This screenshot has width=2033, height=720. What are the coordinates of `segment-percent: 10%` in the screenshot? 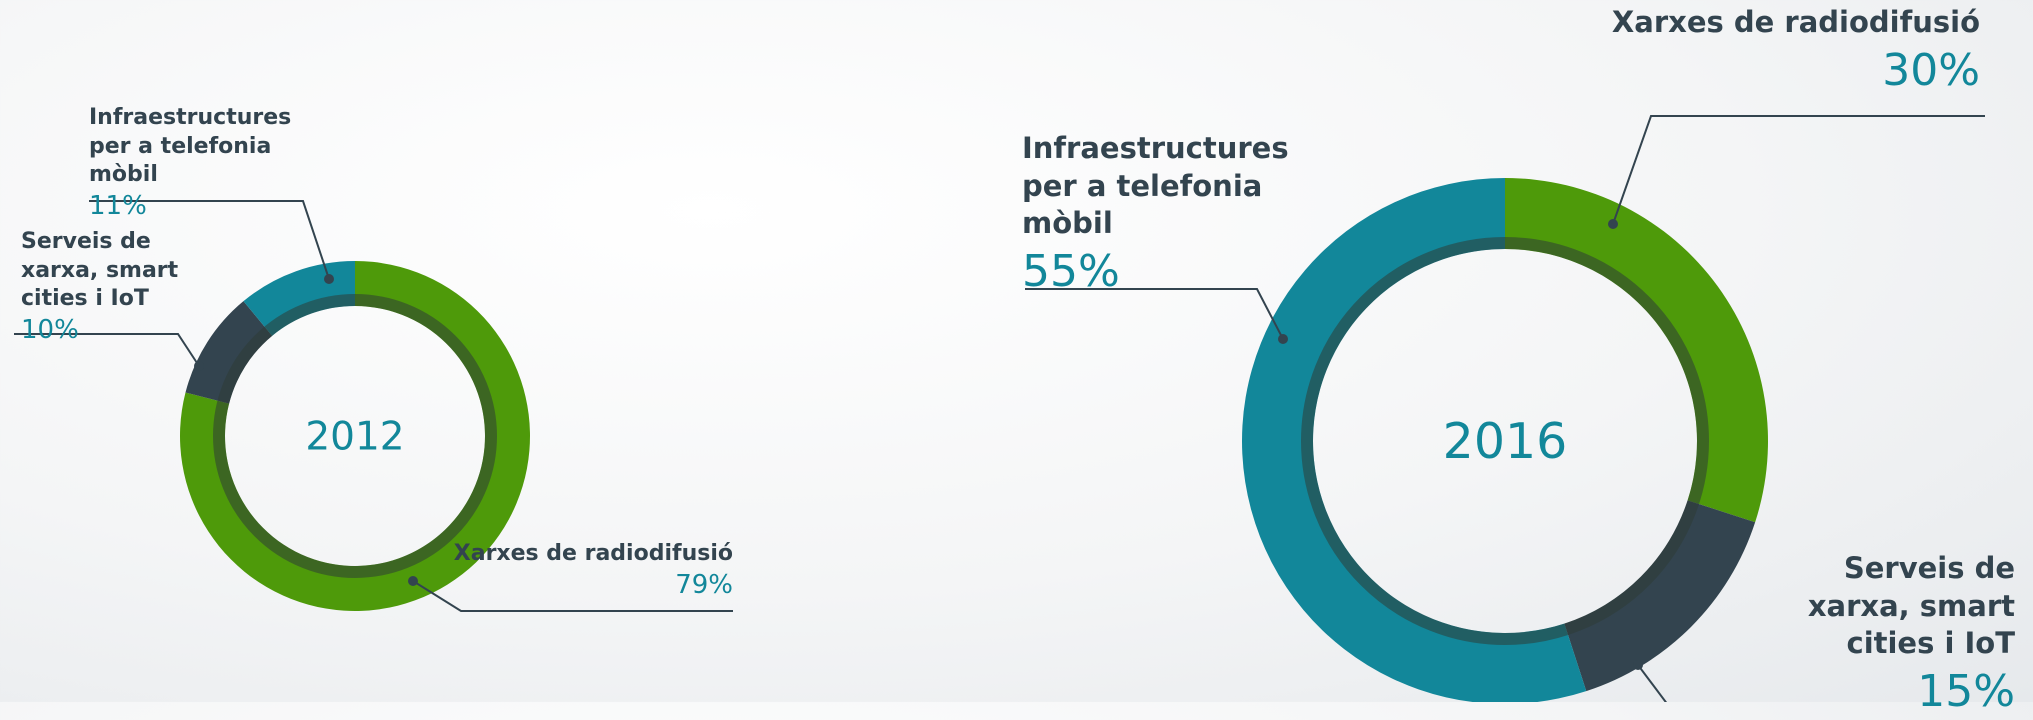 It's located at (50, 329).